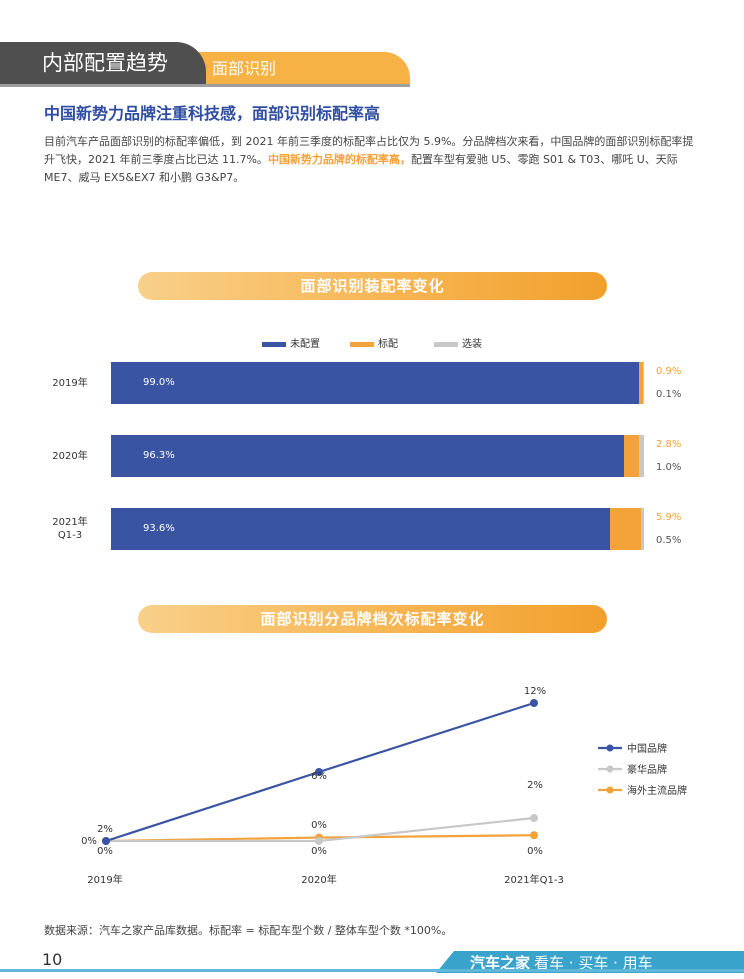 Image resolution: width=744 pixels, height=979 pixels. I want to click on subsection-title: 面部识别, so click(297, 68).